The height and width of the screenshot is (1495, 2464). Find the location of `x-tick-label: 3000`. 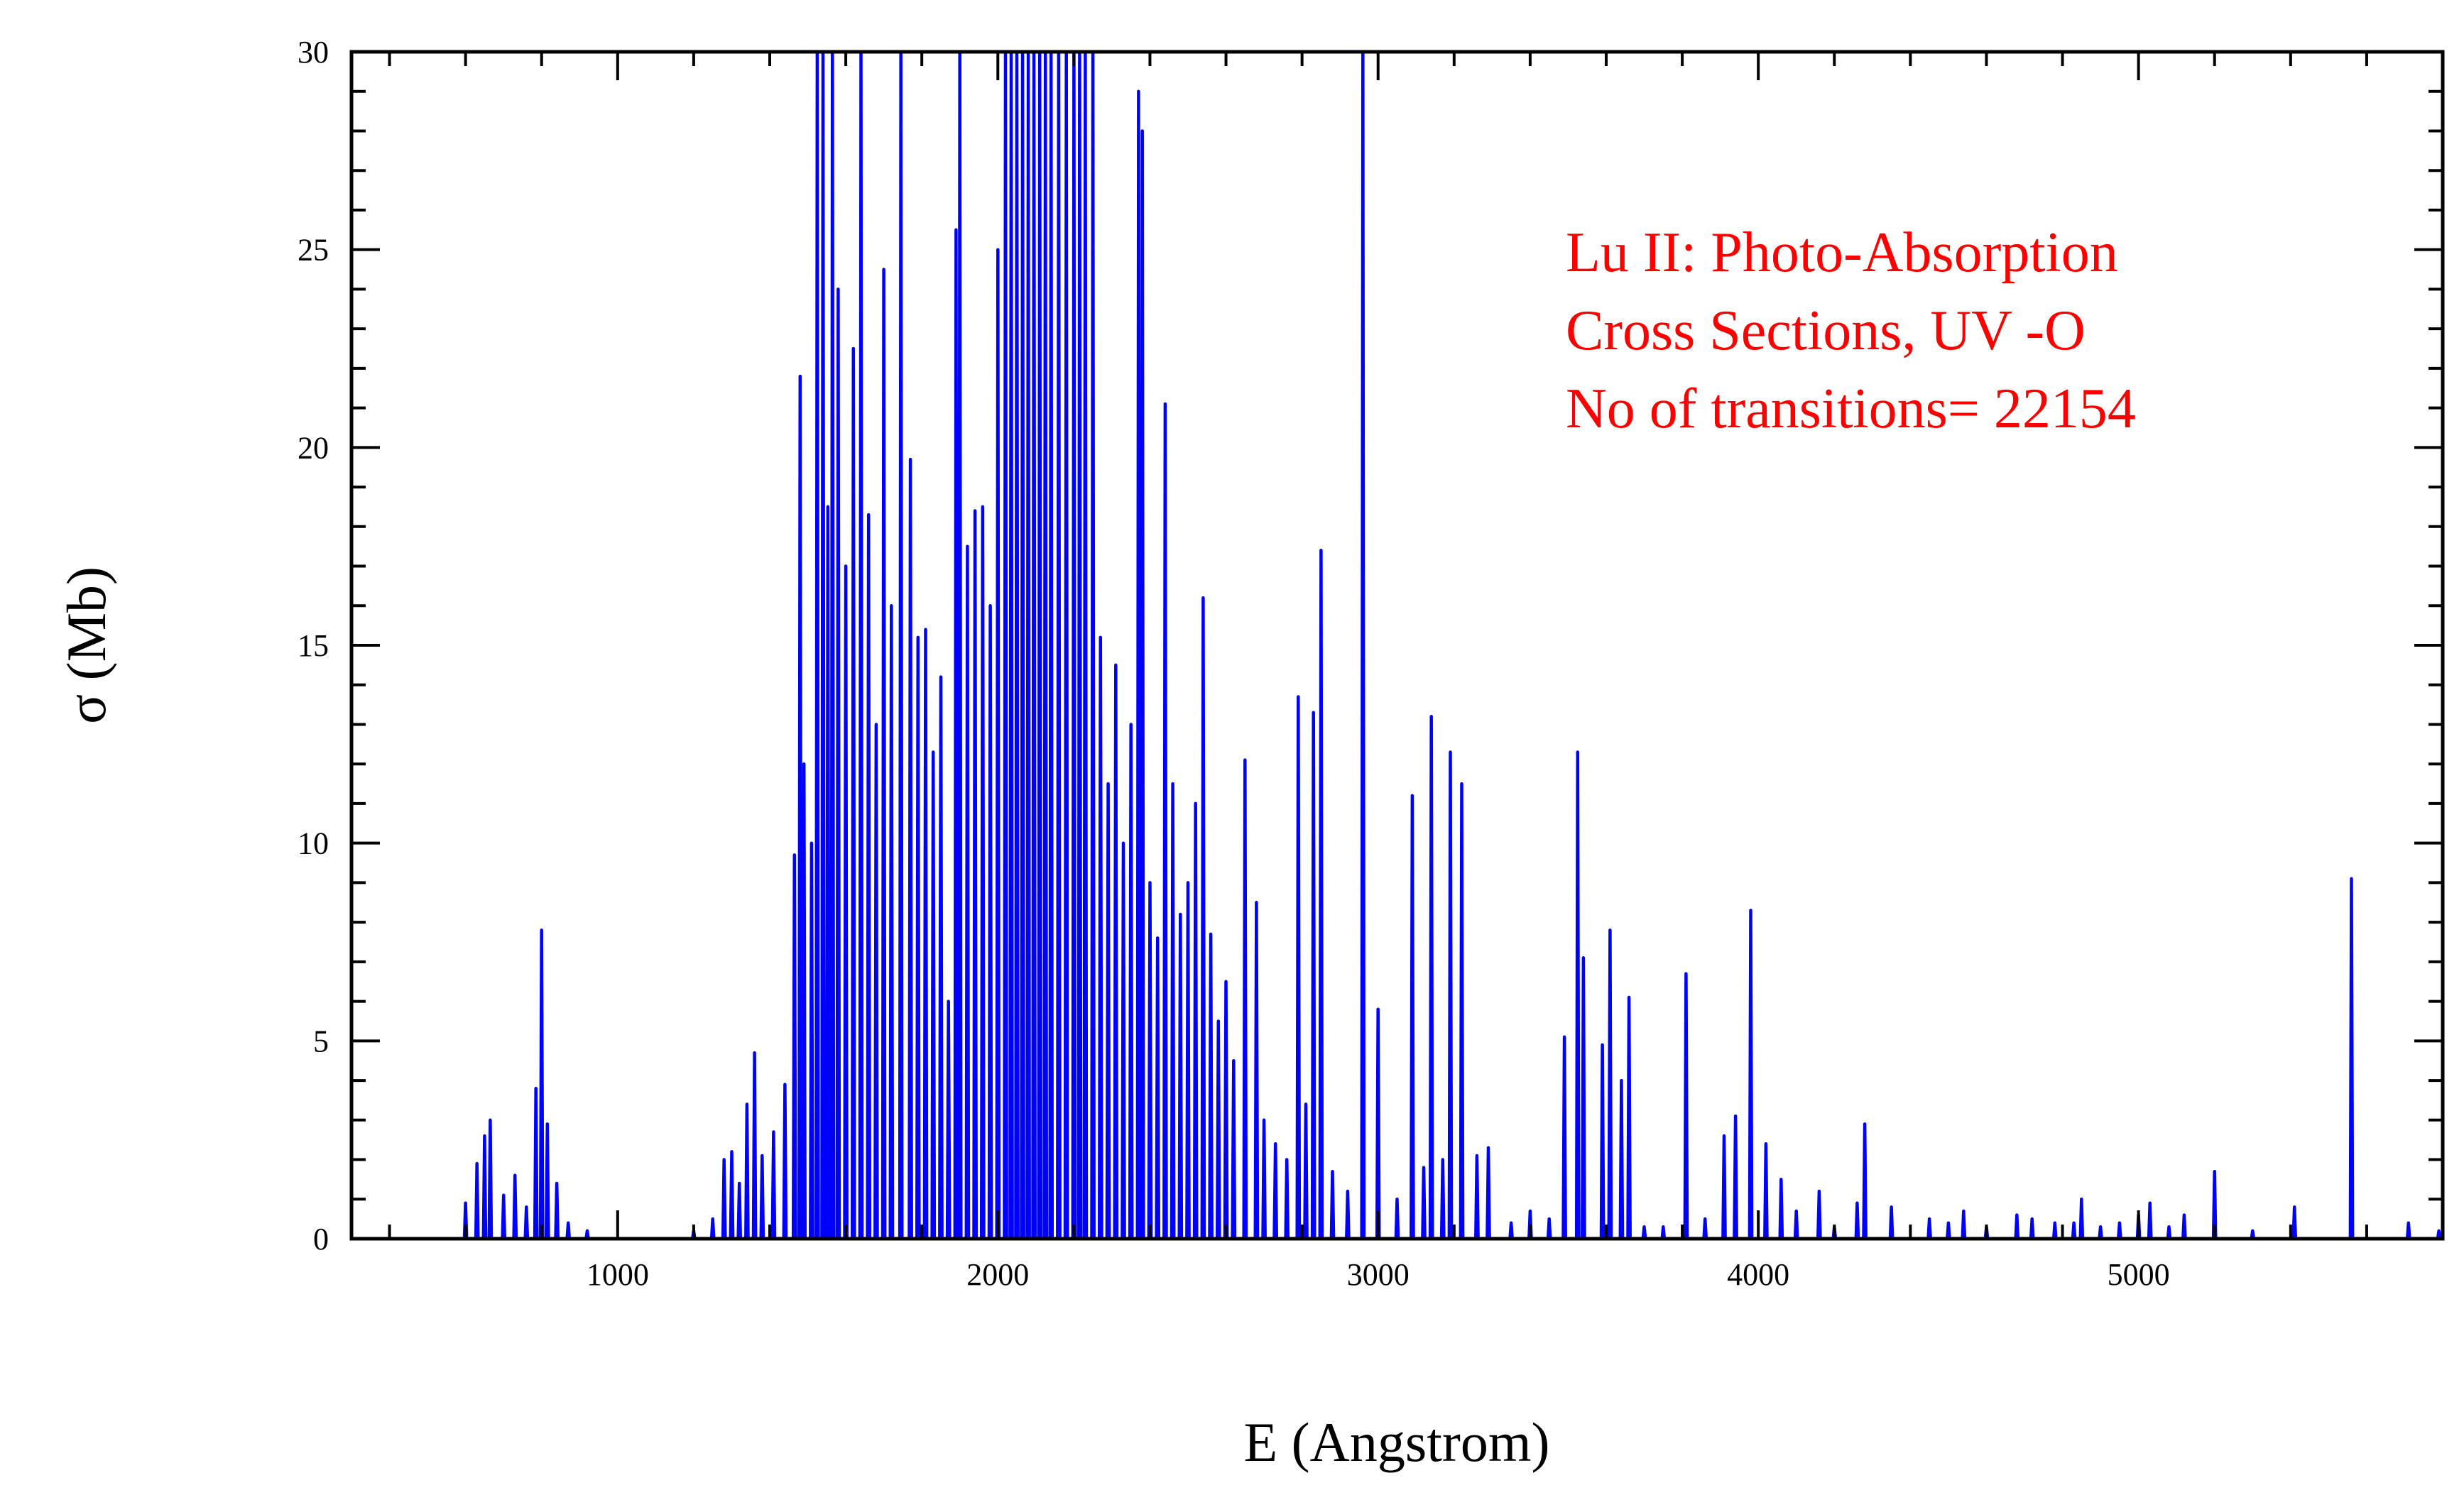

x-tick-label: 3000 is located at coordinates (1378, 1275).